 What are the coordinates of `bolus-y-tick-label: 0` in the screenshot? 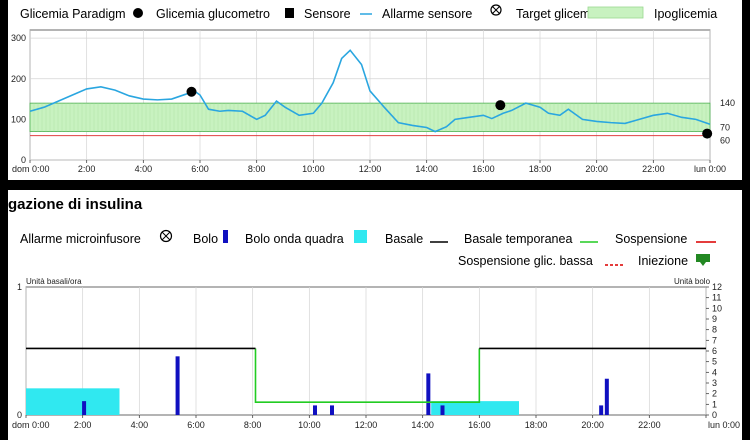 It's located at (714, 415).